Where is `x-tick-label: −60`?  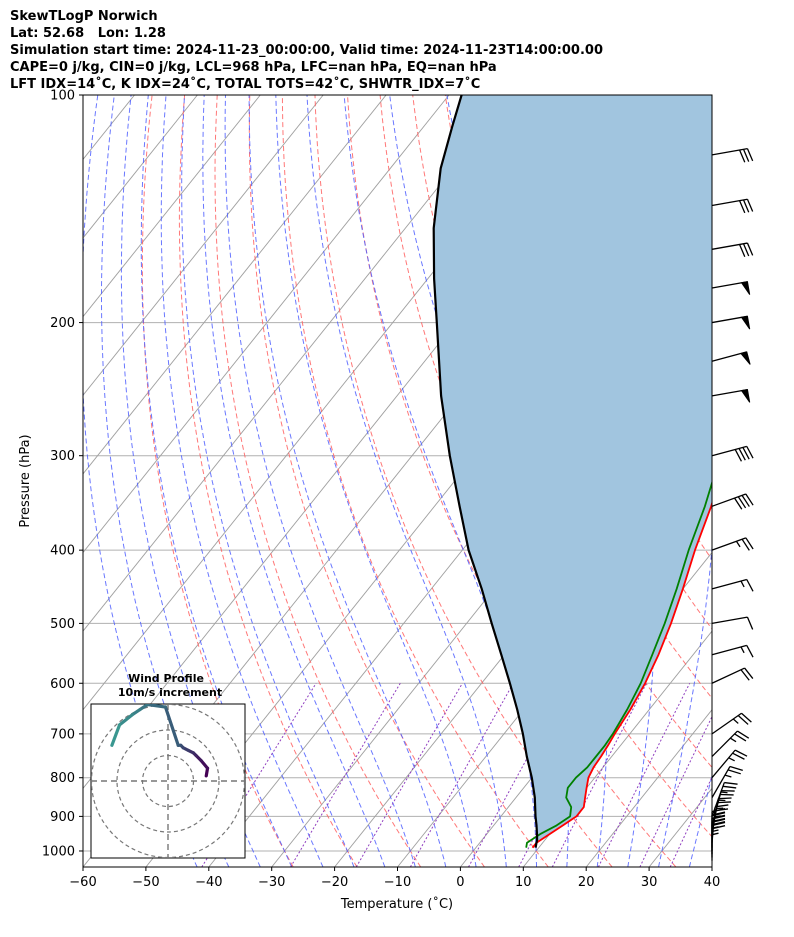 x-tick-label: −60 is located at coordinates (82, 882).